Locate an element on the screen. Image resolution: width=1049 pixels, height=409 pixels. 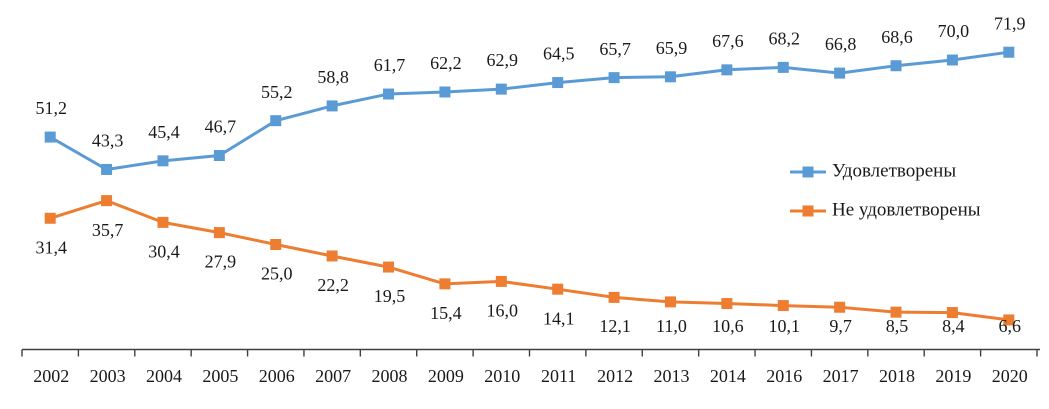
legend: Удовлетворены Не удовлетворены is located at coordinates (885, 190).